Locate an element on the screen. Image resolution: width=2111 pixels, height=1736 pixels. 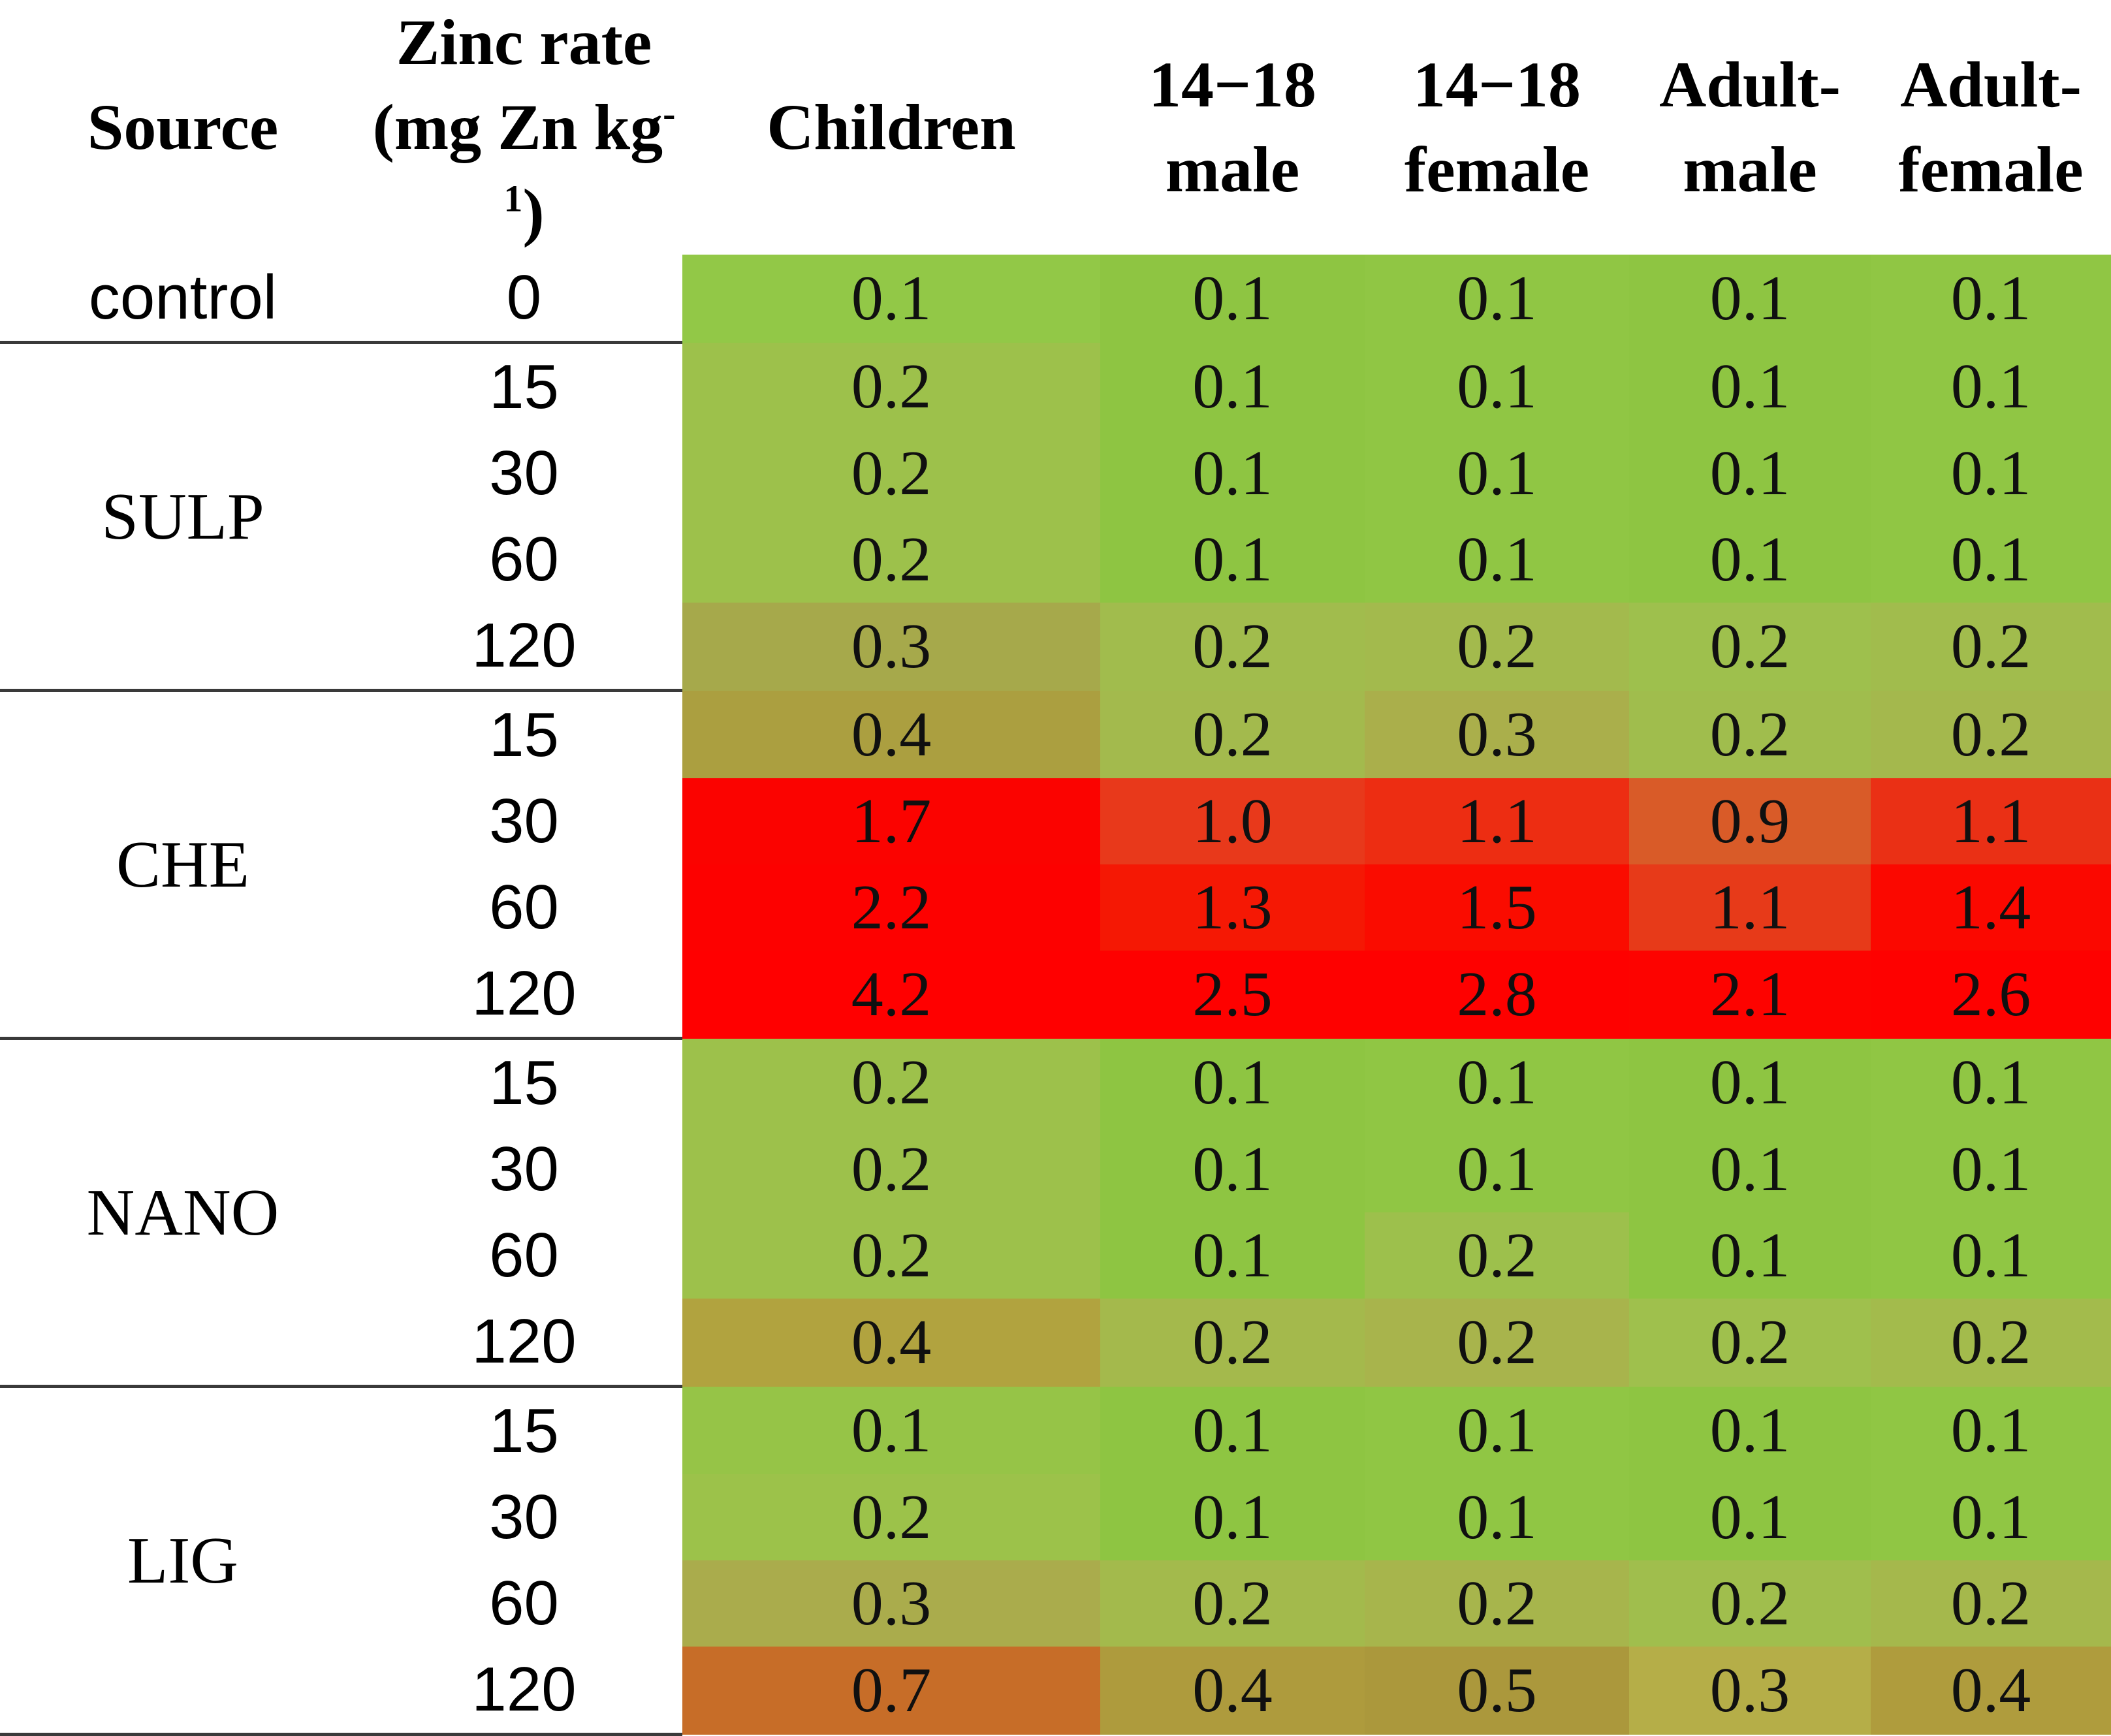
value-cell: 1.0 is located at coordinates (1232, 821).